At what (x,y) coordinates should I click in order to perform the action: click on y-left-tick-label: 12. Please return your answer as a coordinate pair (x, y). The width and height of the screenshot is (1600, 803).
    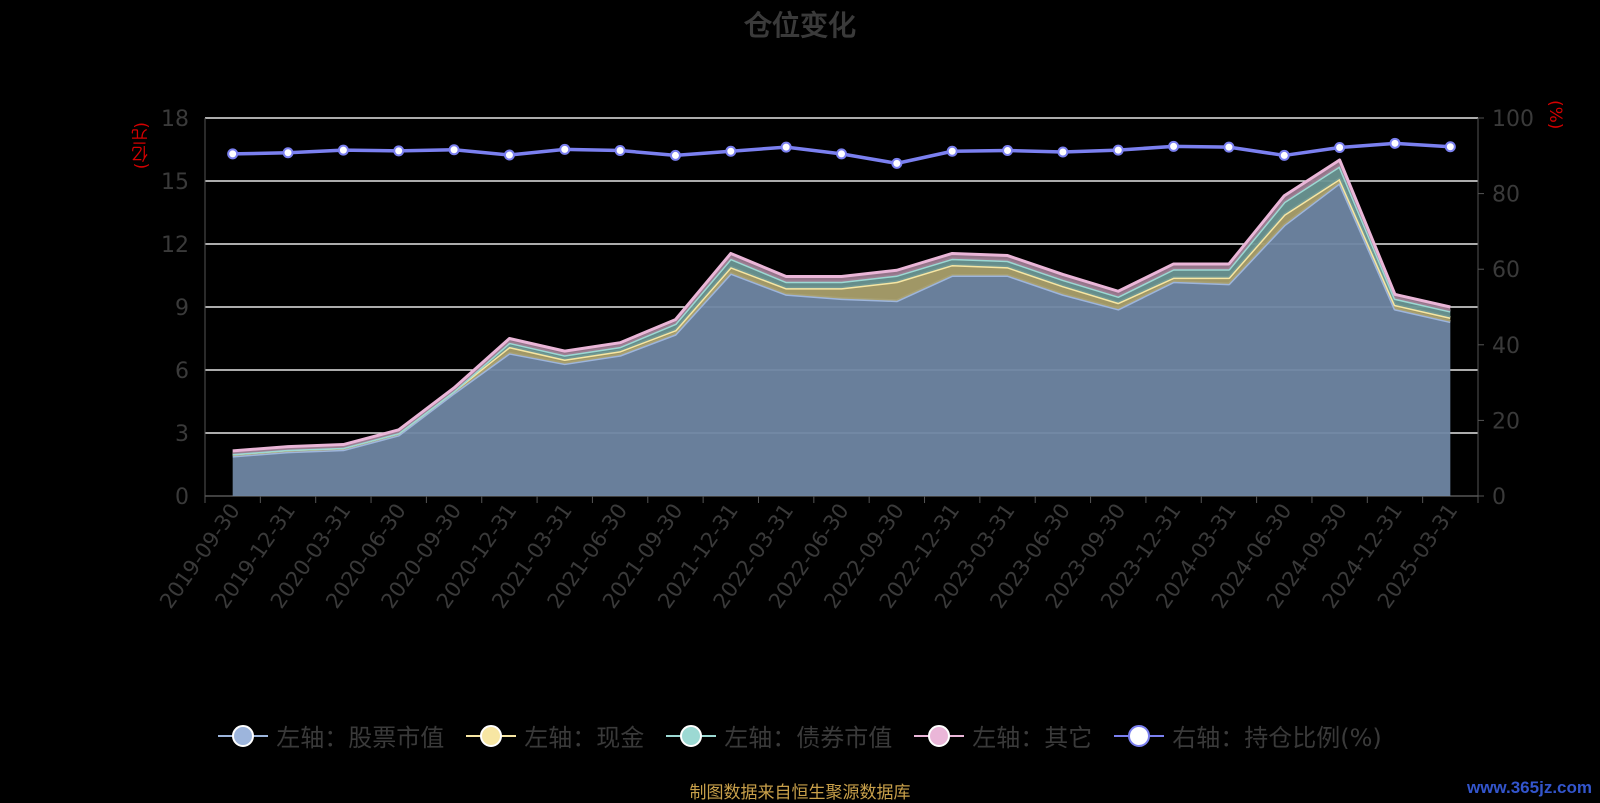
    Looking at the image, I should click on (175, 245).